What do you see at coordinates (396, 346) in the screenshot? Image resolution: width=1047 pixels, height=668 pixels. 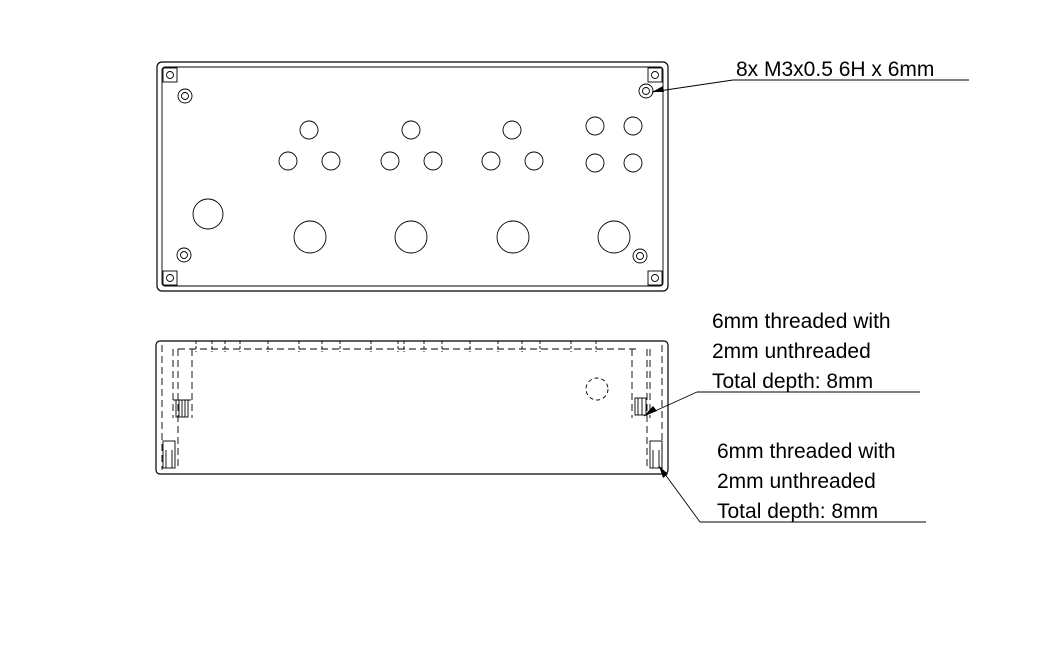 I see `hidden-hole-features` at bounding box center [396, 346].